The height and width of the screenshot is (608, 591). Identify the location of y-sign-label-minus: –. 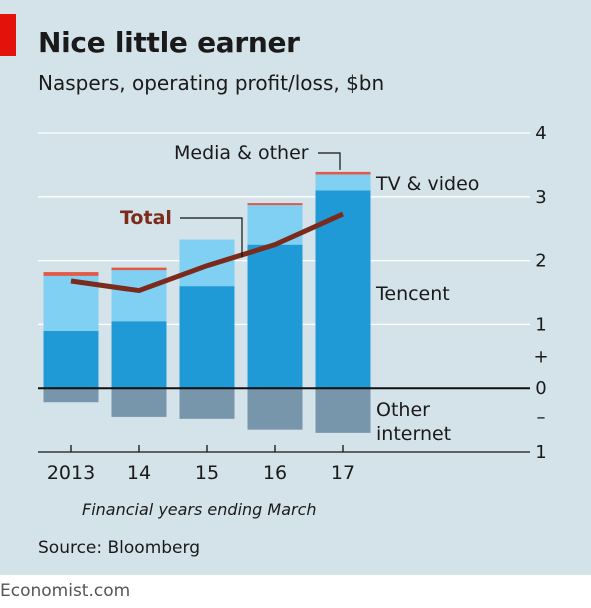
(541, 417).